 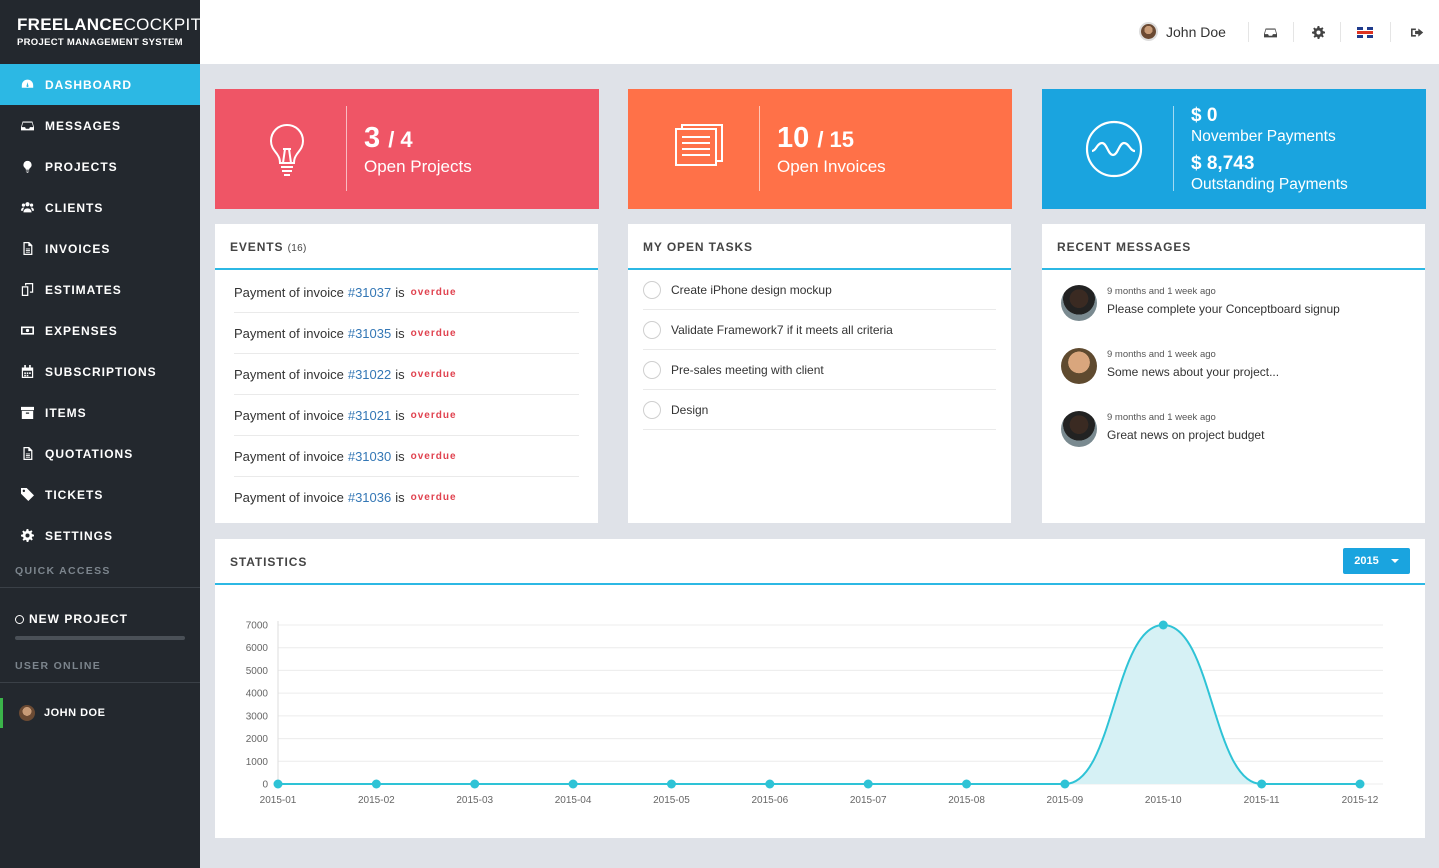 I want to click on lightbulb-icon, so click(x=287, y=149).